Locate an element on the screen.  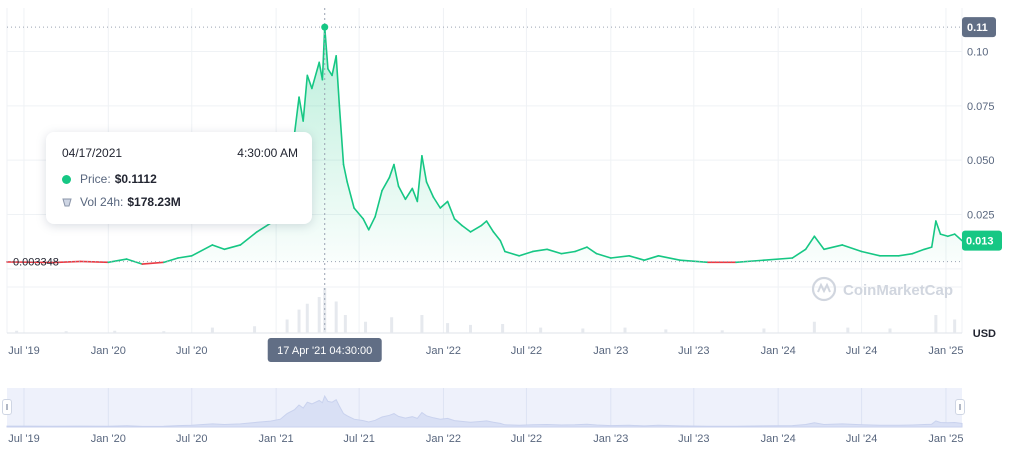
hover-point is located at coordinates (324, 27).